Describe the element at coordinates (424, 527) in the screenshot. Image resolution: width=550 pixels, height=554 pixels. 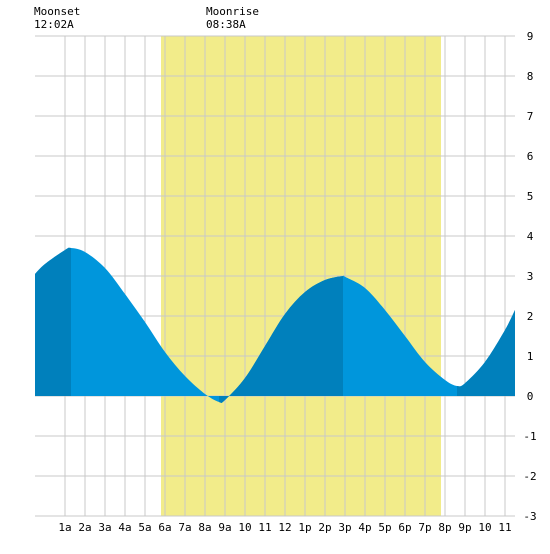
I see `x-tick-label: 7p` at that location.